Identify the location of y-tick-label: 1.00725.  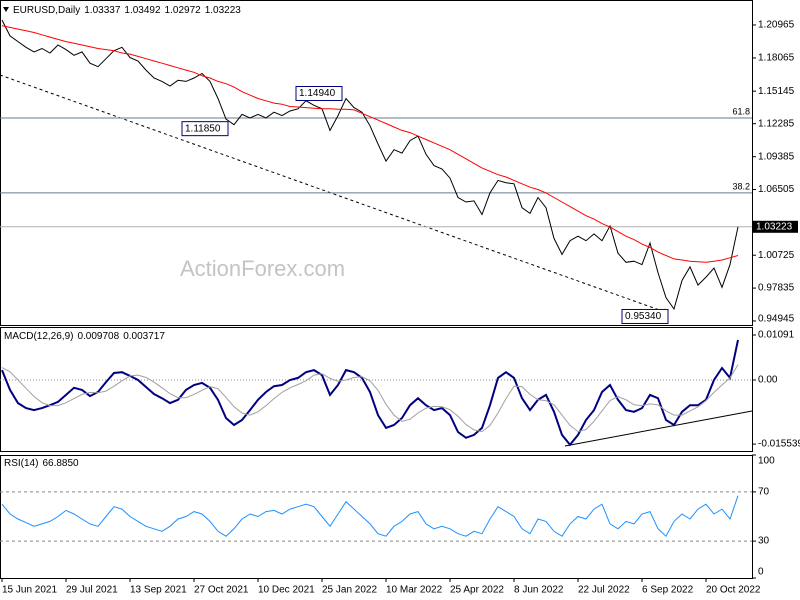
(776, 255).